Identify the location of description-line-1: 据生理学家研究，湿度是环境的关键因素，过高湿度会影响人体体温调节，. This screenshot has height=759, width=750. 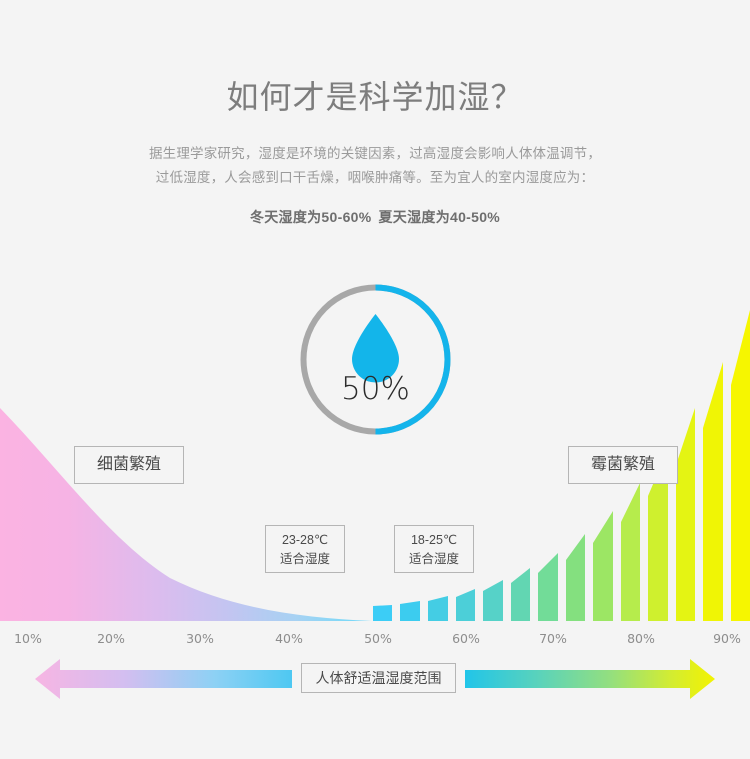
(375, 154).